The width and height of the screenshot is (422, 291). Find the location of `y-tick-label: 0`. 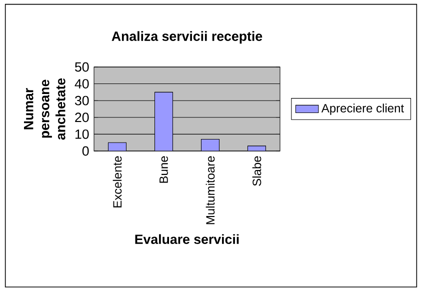

y-tick-label: 0 is located at coordinates (85, 151).